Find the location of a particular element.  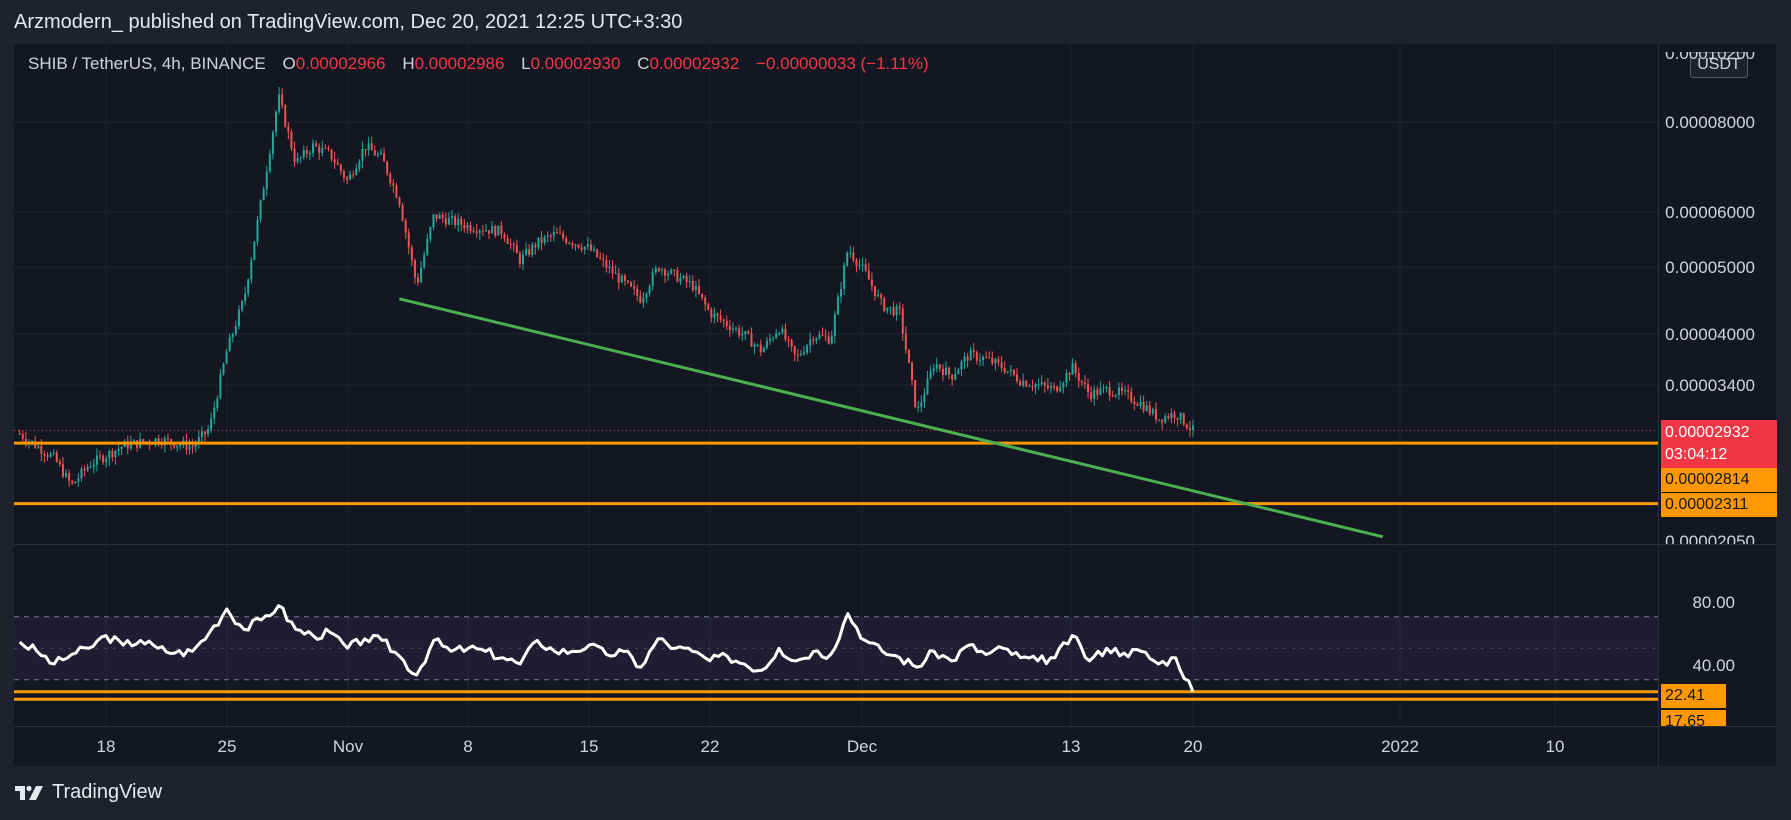

pane-separator is located at coordinates (895, 544).